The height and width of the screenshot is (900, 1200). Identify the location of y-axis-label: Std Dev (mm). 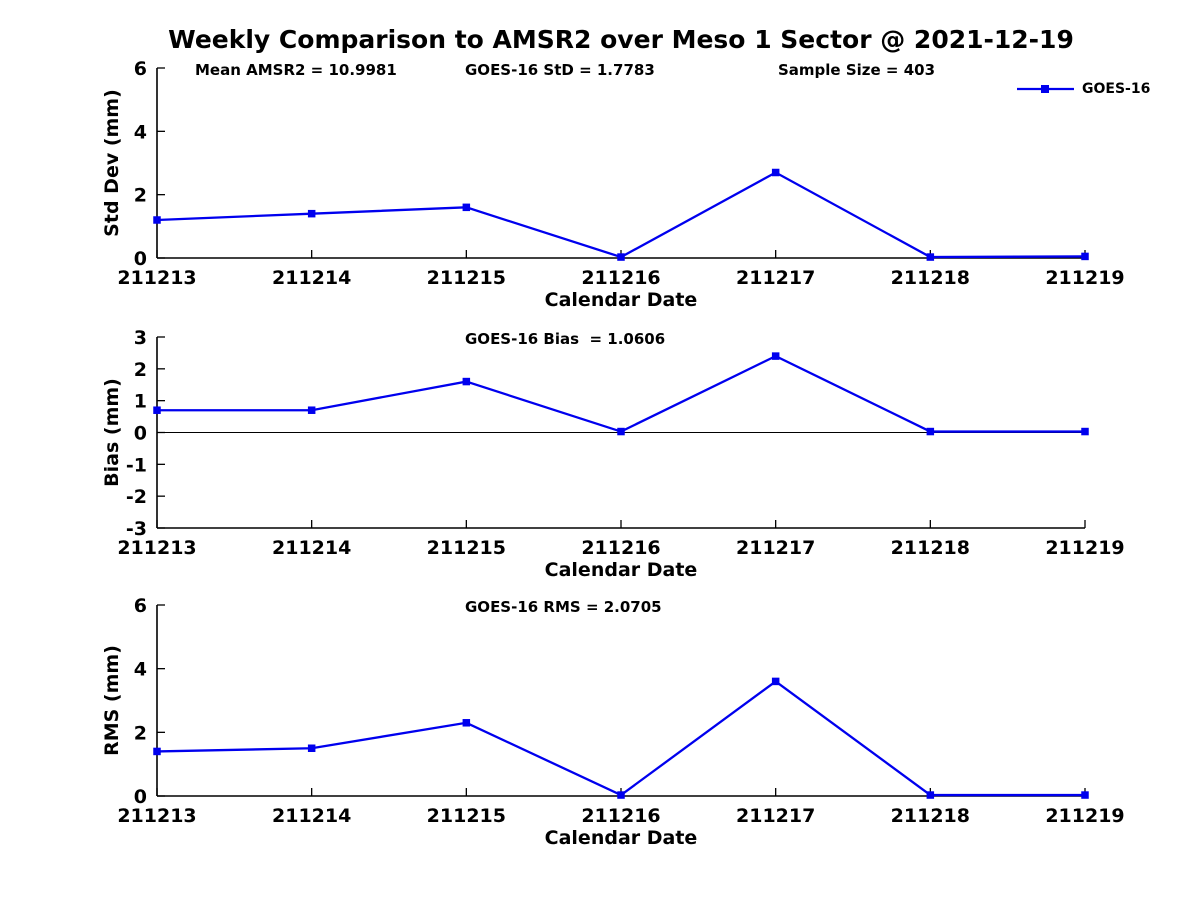
(112, 163).